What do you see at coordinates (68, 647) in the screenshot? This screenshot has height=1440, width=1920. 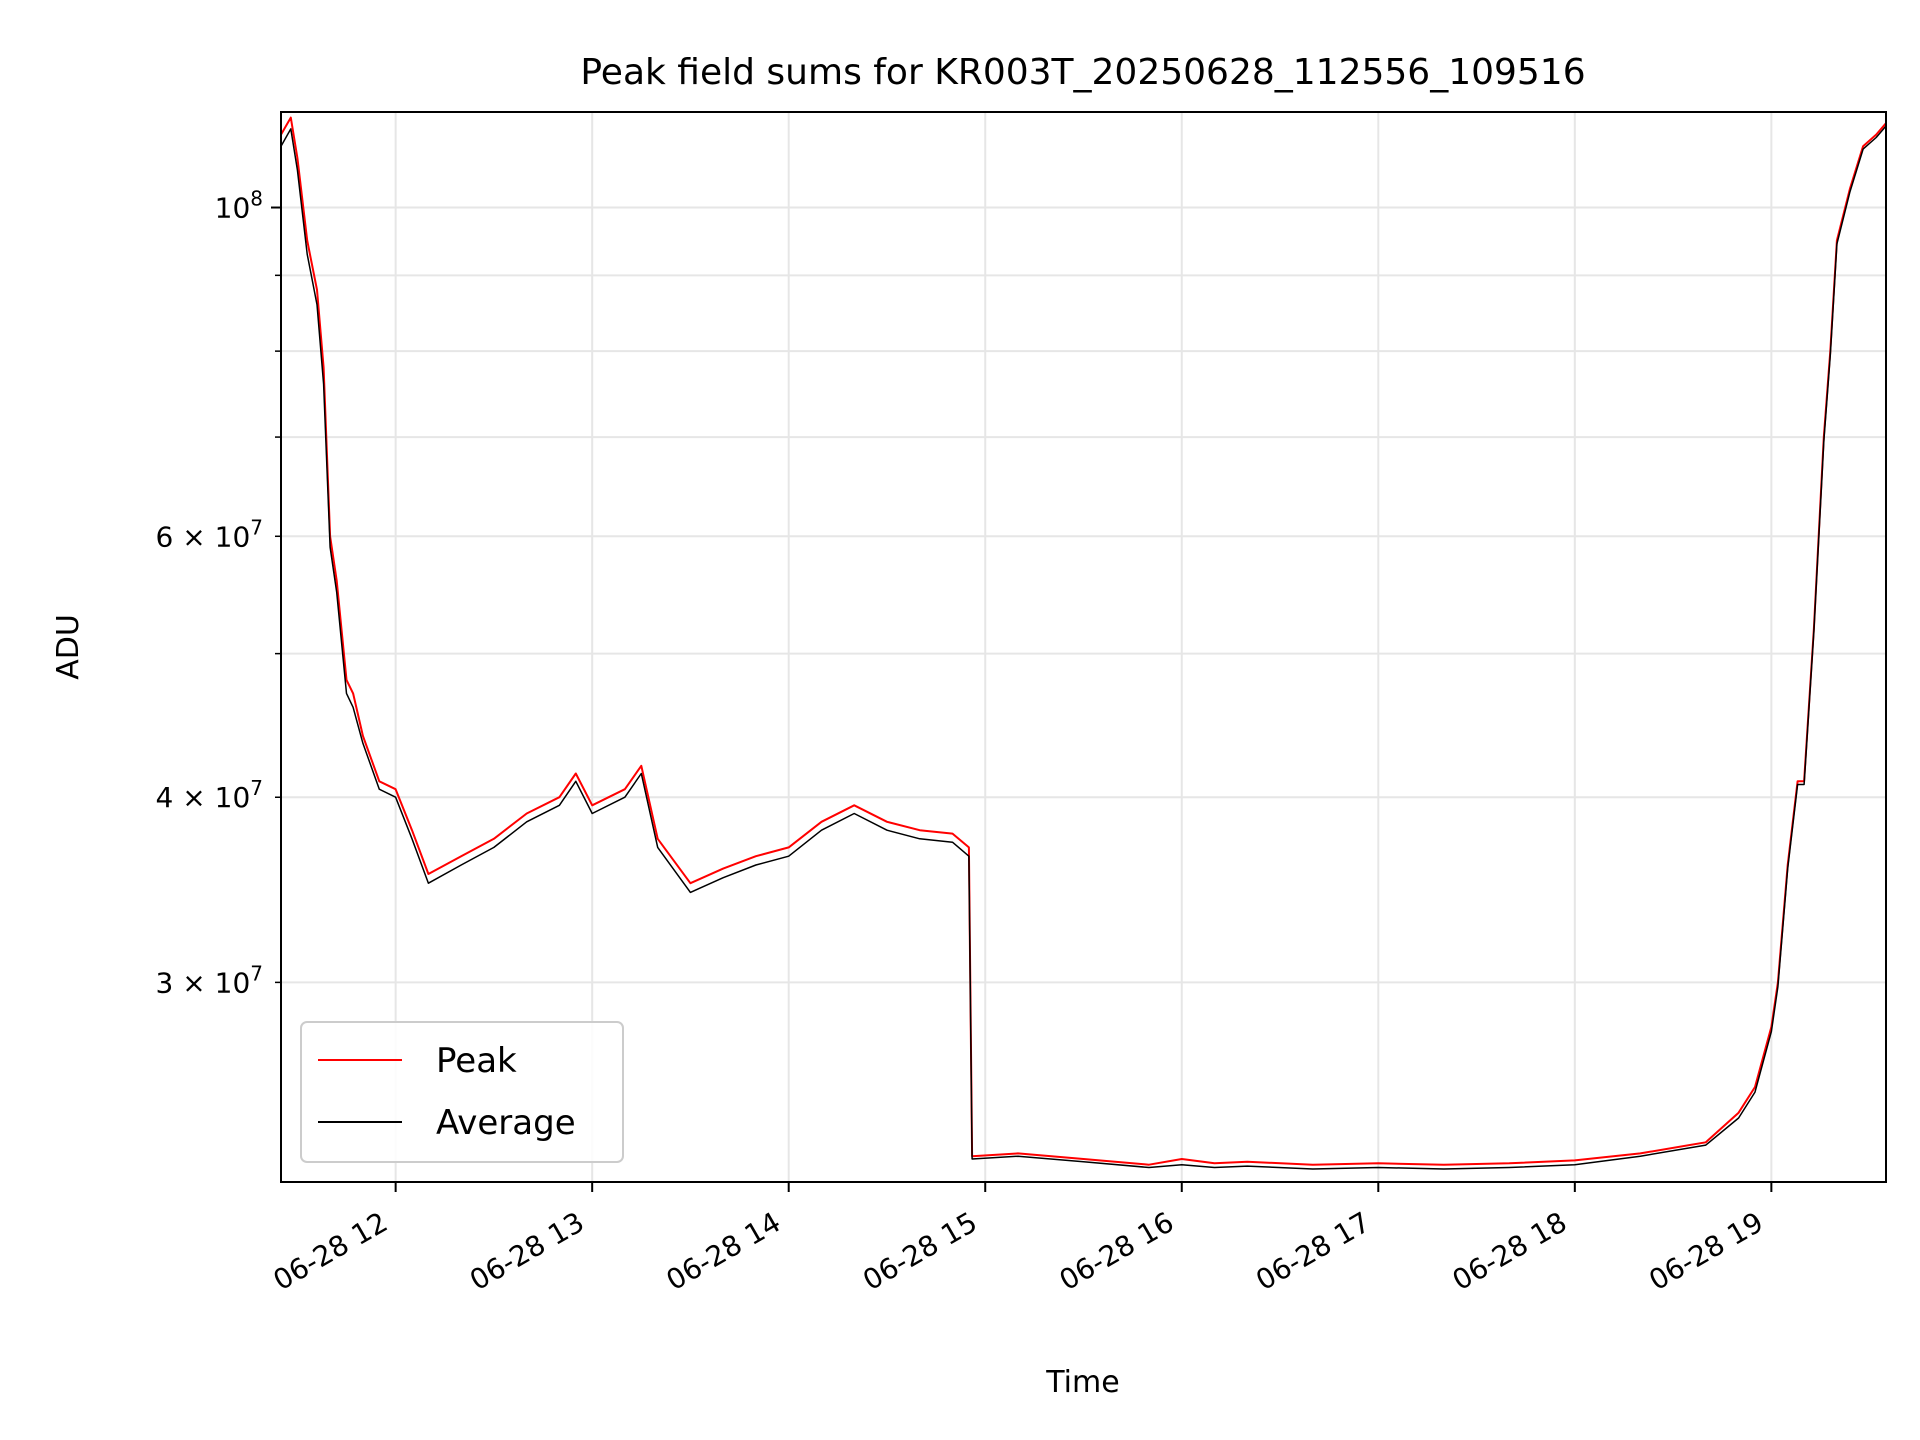 I see `y-axis-label: ADU` at bounding box center [68, 647].